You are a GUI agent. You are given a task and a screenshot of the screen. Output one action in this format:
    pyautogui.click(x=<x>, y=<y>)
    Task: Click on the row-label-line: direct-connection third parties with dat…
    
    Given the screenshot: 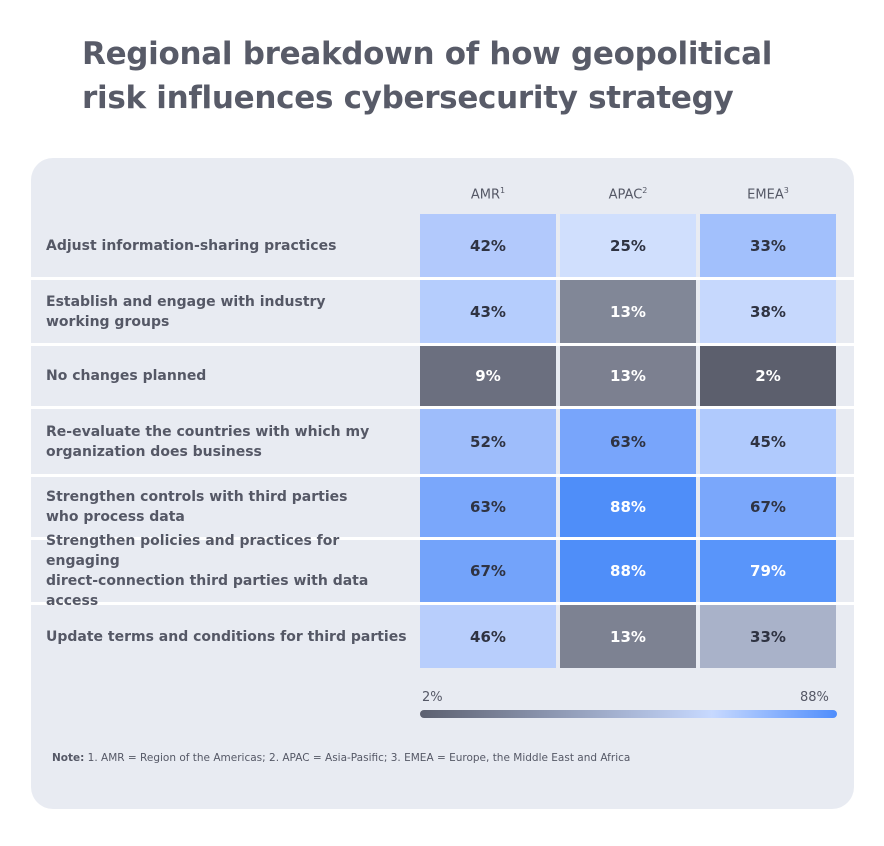 What is the action you would take?
    pyautogui.click(x=207, y=591)
    